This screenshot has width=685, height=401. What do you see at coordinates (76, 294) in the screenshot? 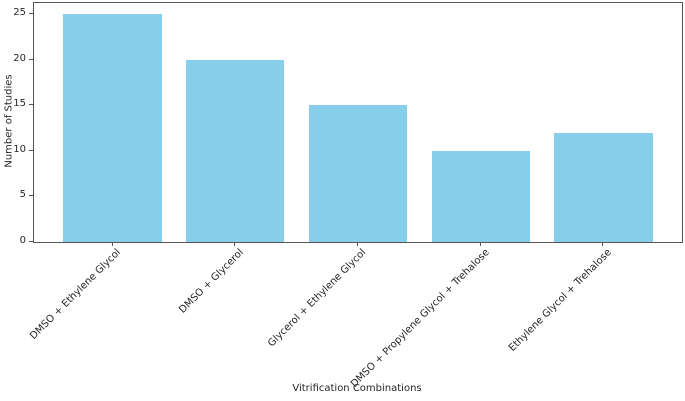
I see `x-tick-label: DMSO + Ethylene Glycol` at bounding box center [76, 294].